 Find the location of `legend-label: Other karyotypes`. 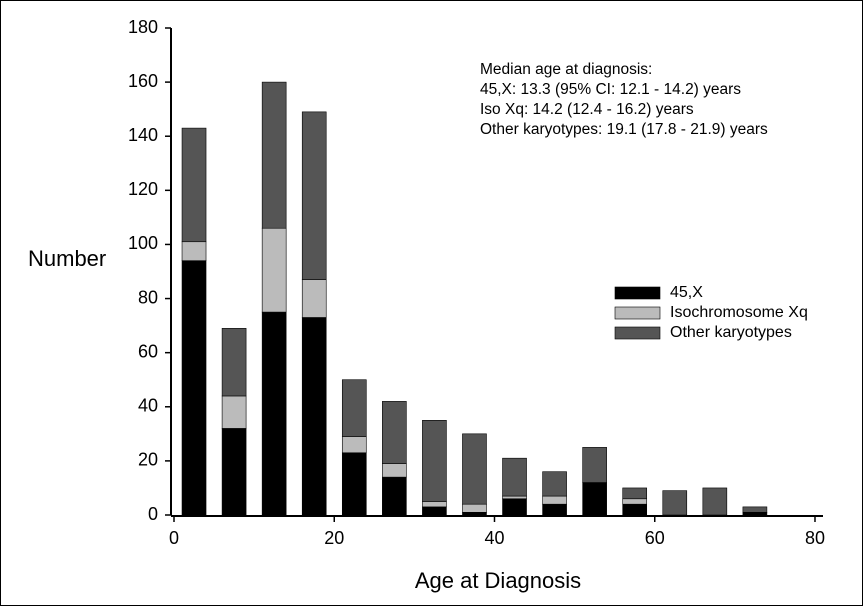

legend-label: Other karyotypes is located at coordinates (731, 332).